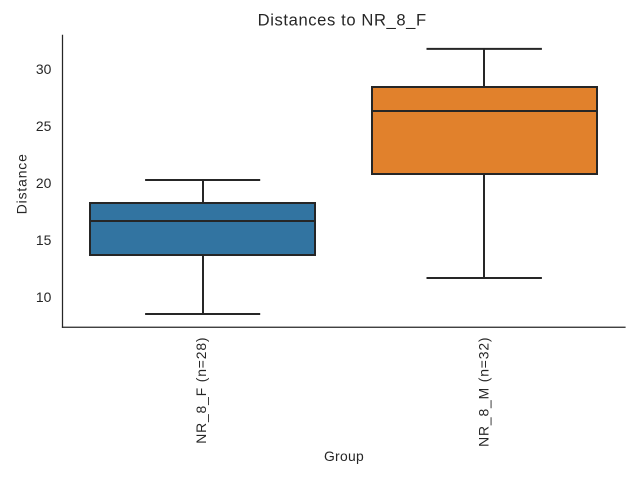 The image size is (640, 480). I want to click on svg-text: NR_8_M (n=32), so click(483, 392).